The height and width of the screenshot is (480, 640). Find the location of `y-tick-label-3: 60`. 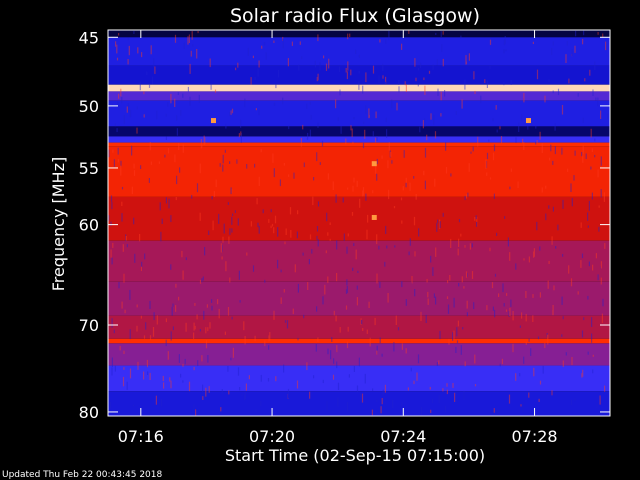

y-tick-label-3: 60 is located at coordinates (89, 225).